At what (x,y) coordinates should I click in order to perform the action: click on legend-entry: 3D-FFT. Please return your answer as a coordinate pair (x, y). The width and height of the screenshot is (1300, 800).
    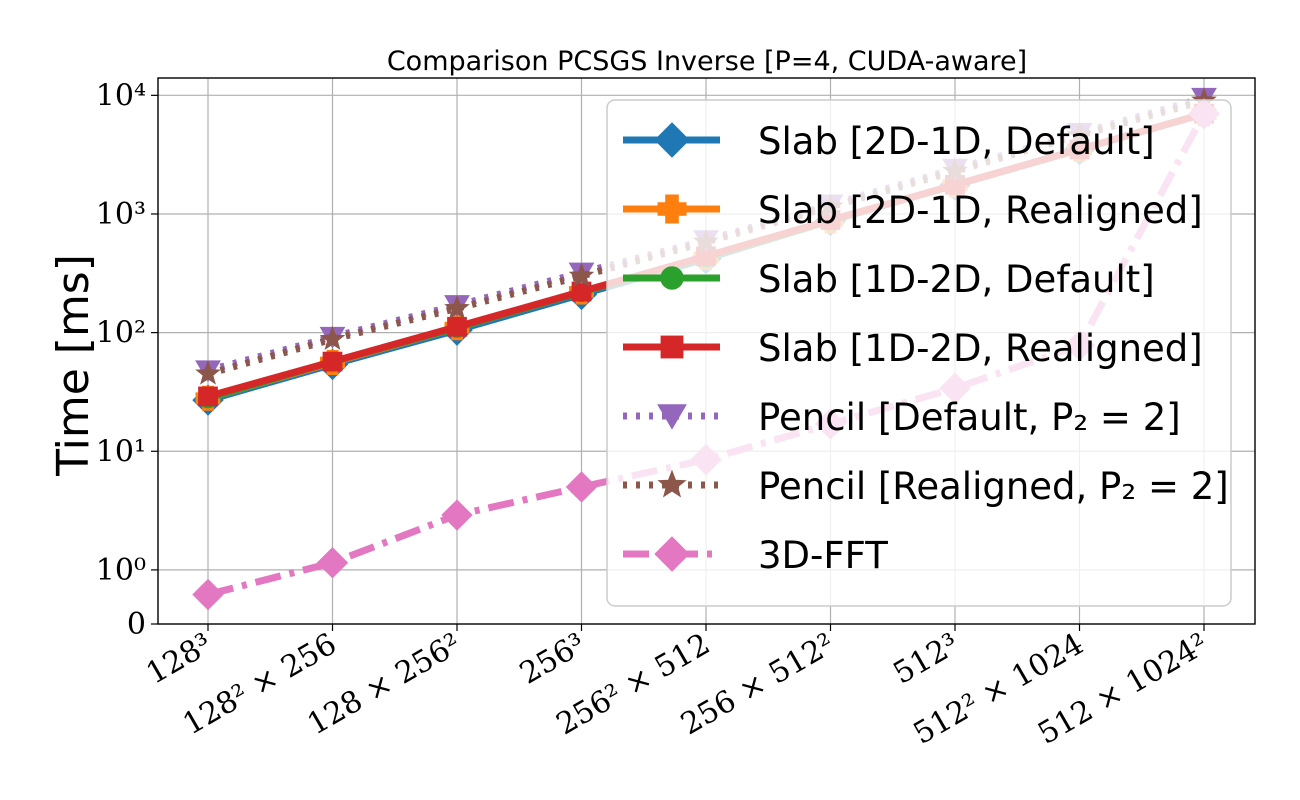
    Looking at the image, I should click on (755, 555).